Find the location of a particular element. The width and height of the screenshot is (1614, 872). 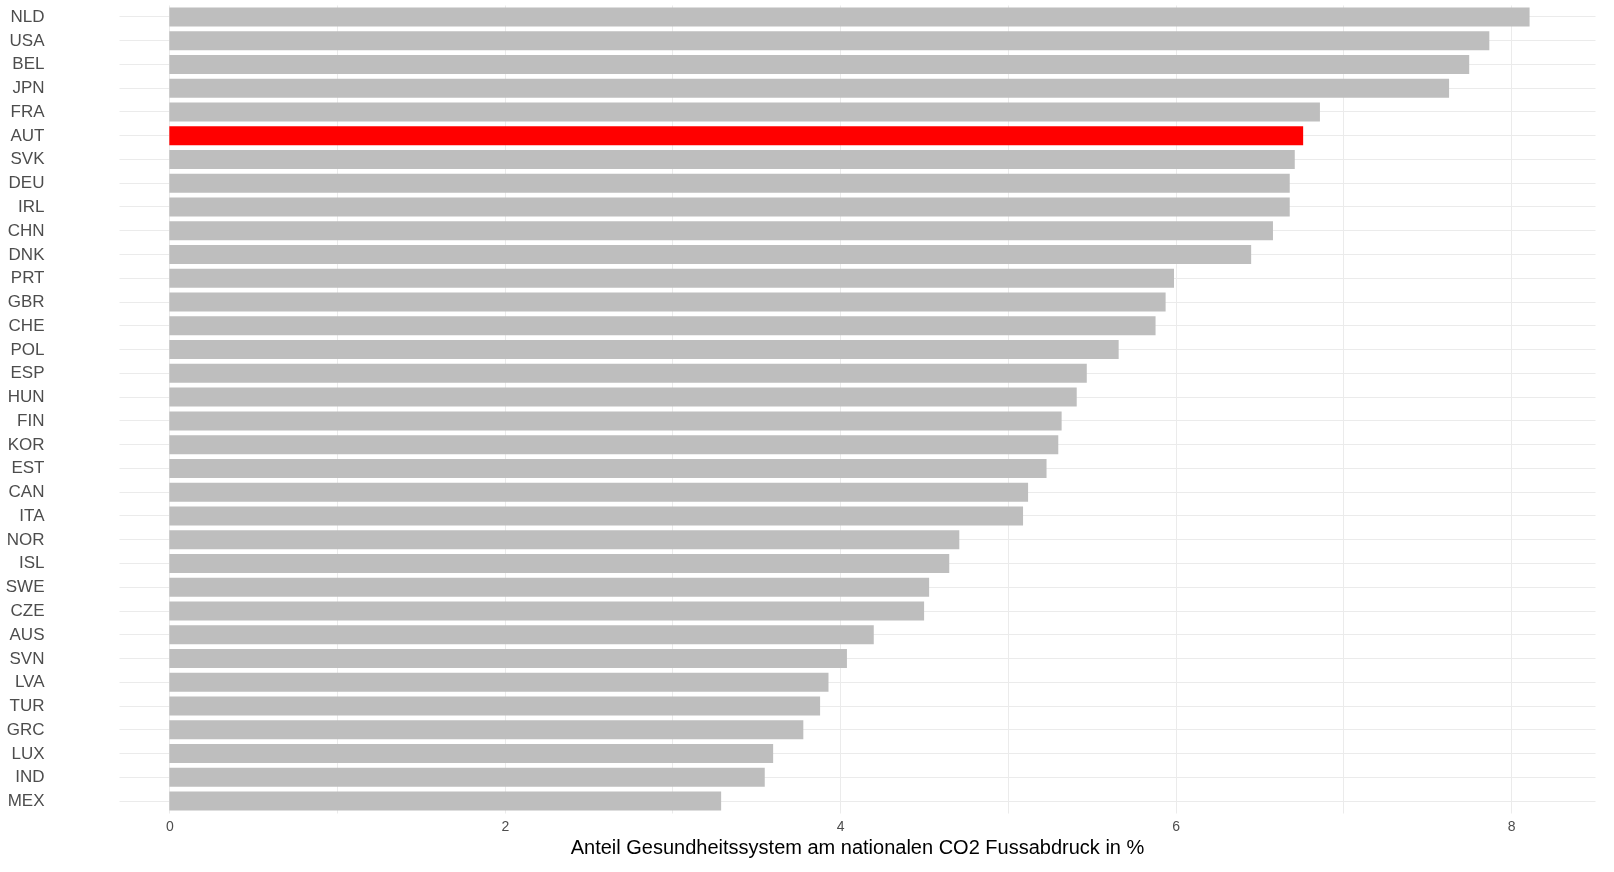

y-tick-label: DNK is located at coordinates (27, 254).